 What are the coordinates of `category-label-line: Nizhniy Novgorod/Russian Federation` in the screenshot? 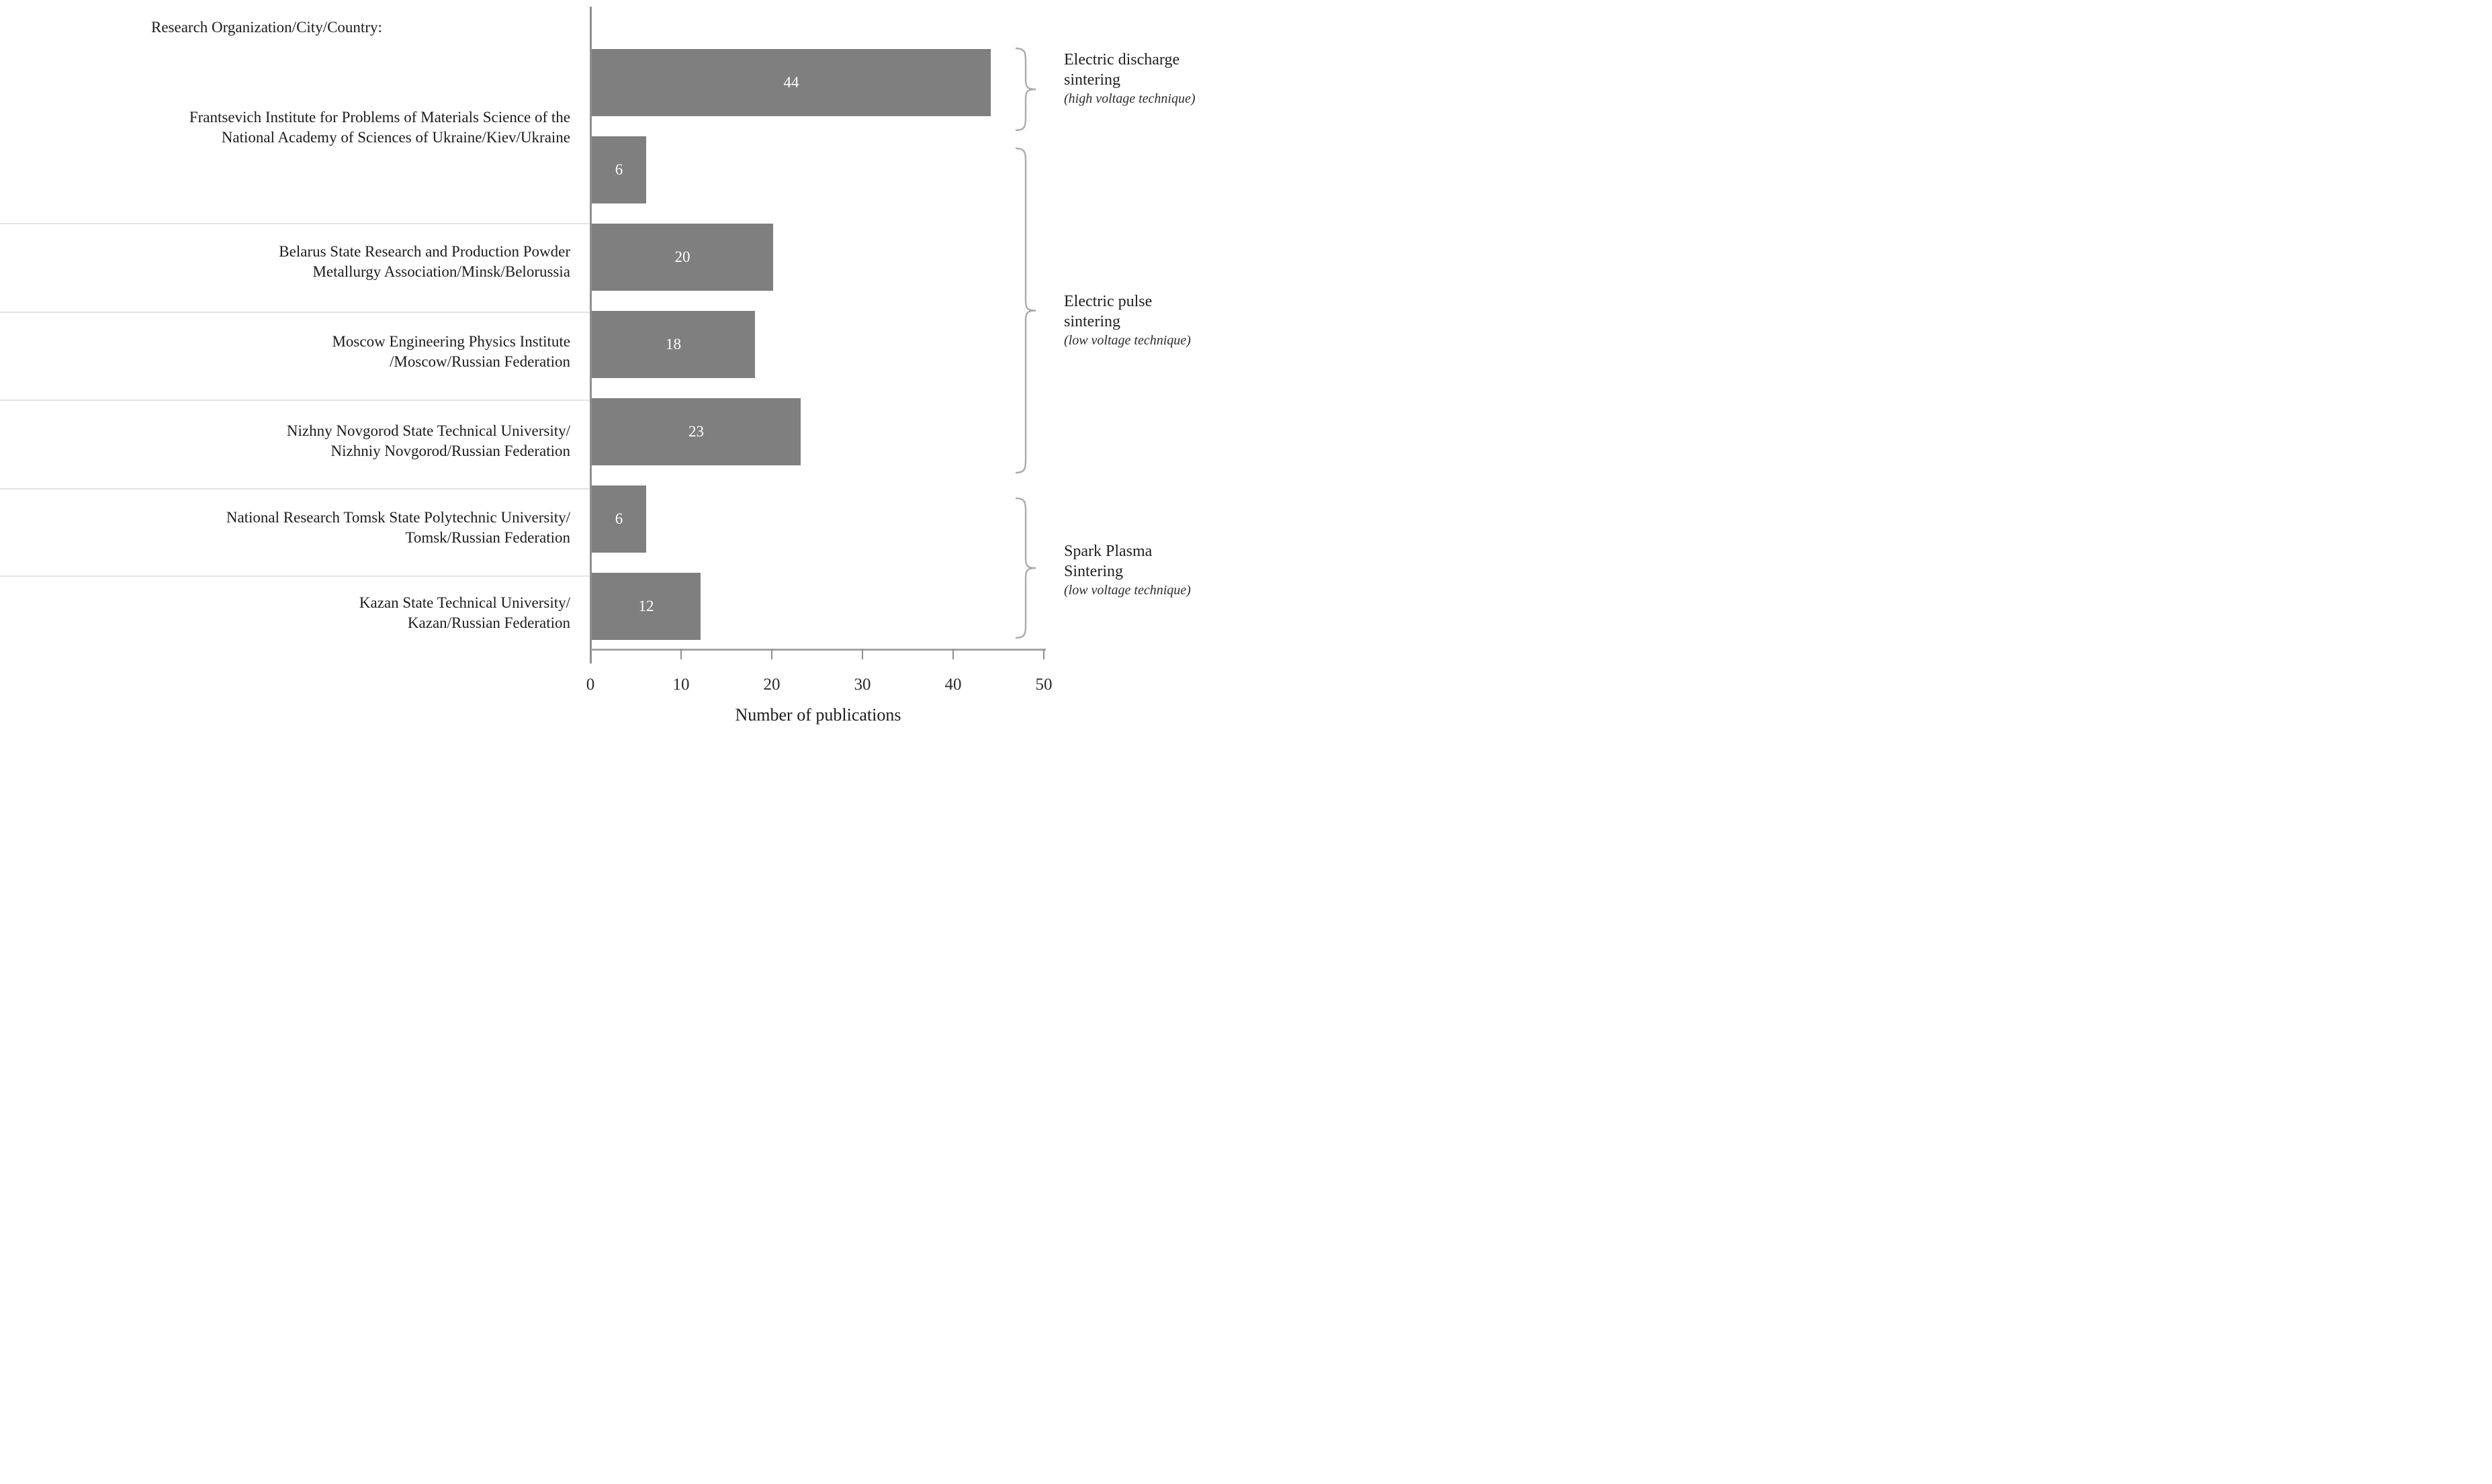 It's located at (450, 451).